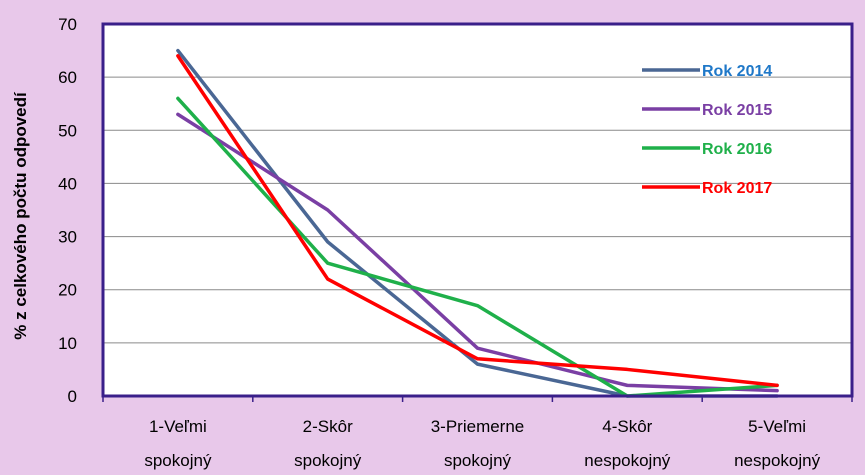 Image resolution: width=865 pixels, height=475 pixels. What do you see at coordinates (67, 343) in the screenshot?
I see `y-tick-label: 10` at bounding box center [67, 343].